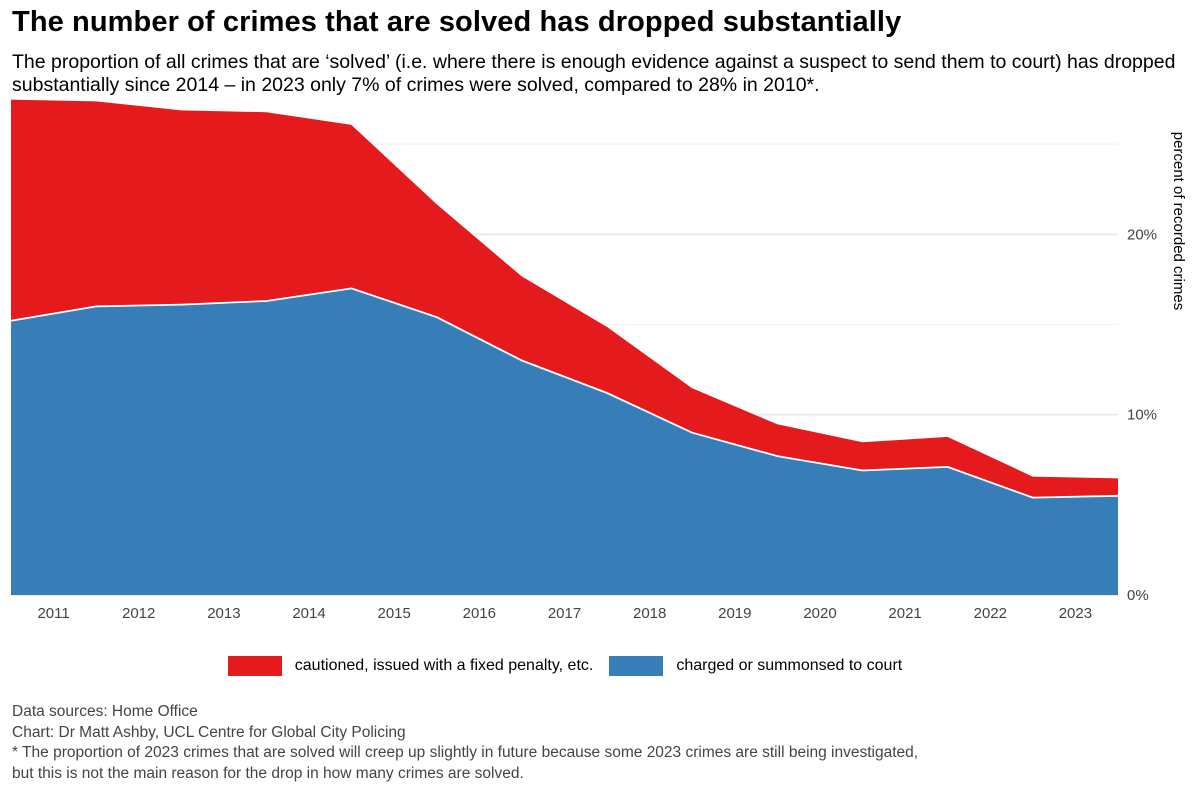 Image resolution: width=1200 pixels, height=800 pixels. Describe the element at coordinates (990, 613) in the screenshot. I see `x-tick-label: 2022` at that location.